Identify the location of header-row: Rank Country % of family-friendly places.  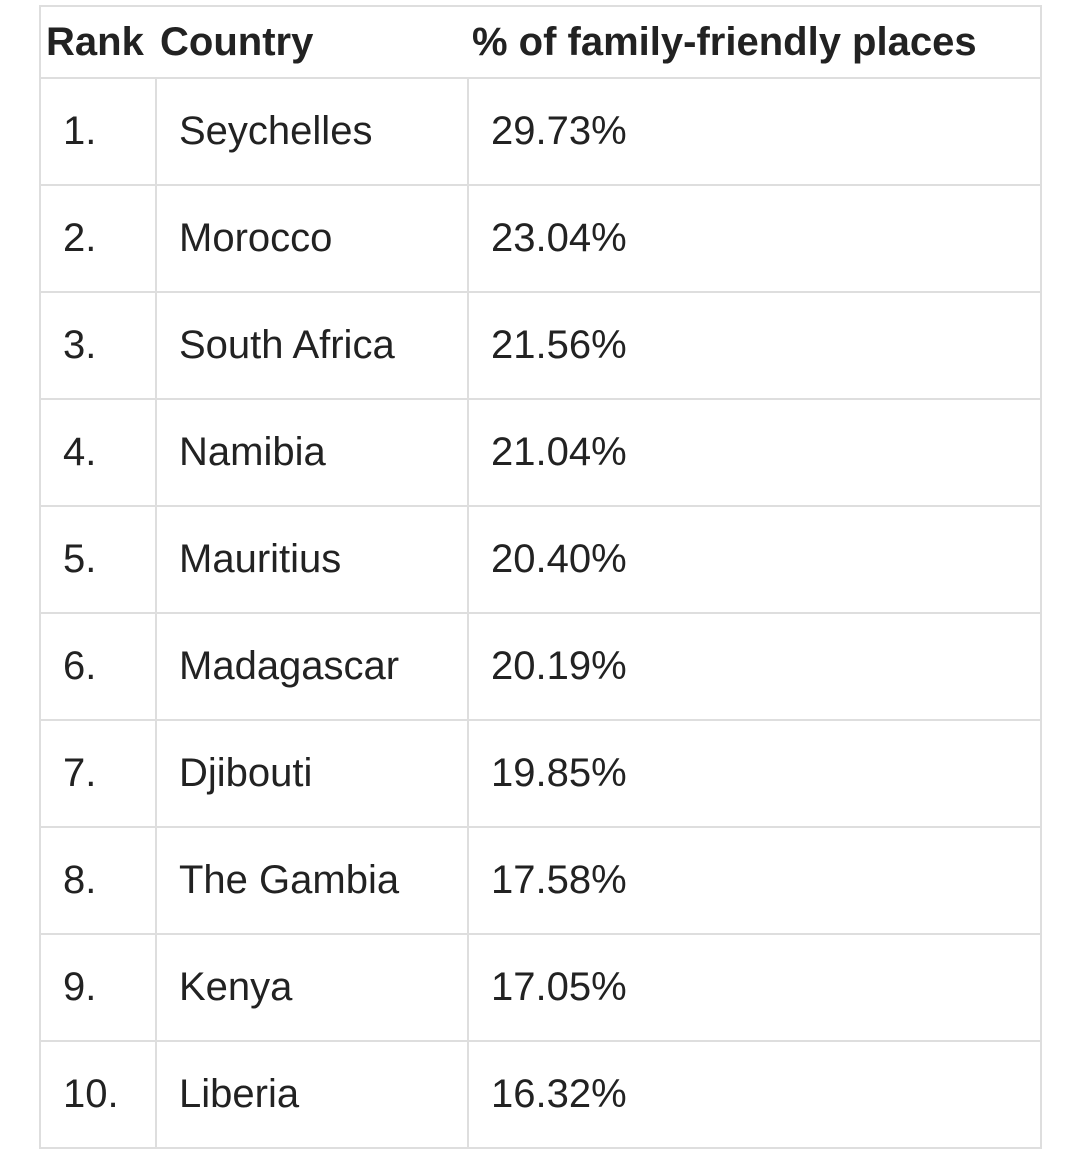
(540, 43).